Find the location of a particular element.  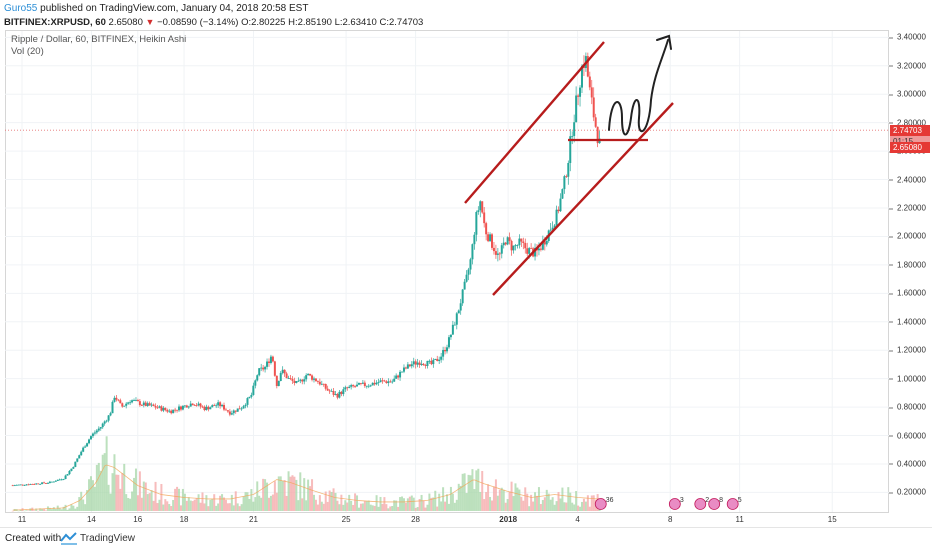

arrowhead-icon is located at coordinates (664, 42).